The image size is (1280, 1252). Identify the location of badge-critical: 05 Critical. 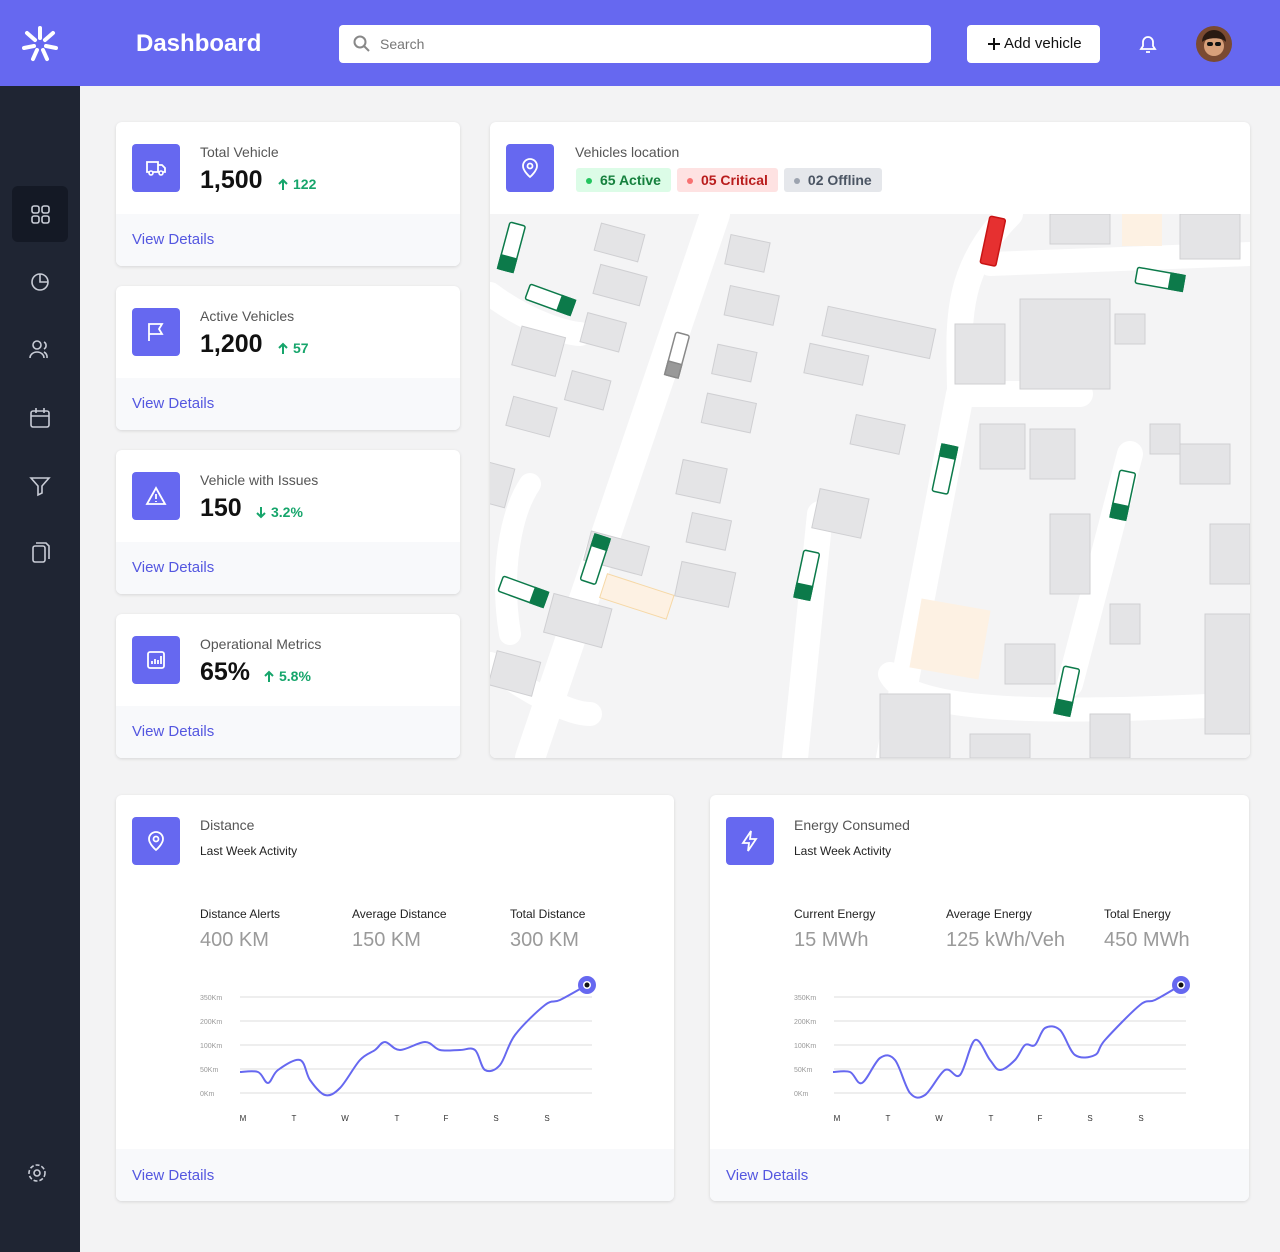
(727, 180).